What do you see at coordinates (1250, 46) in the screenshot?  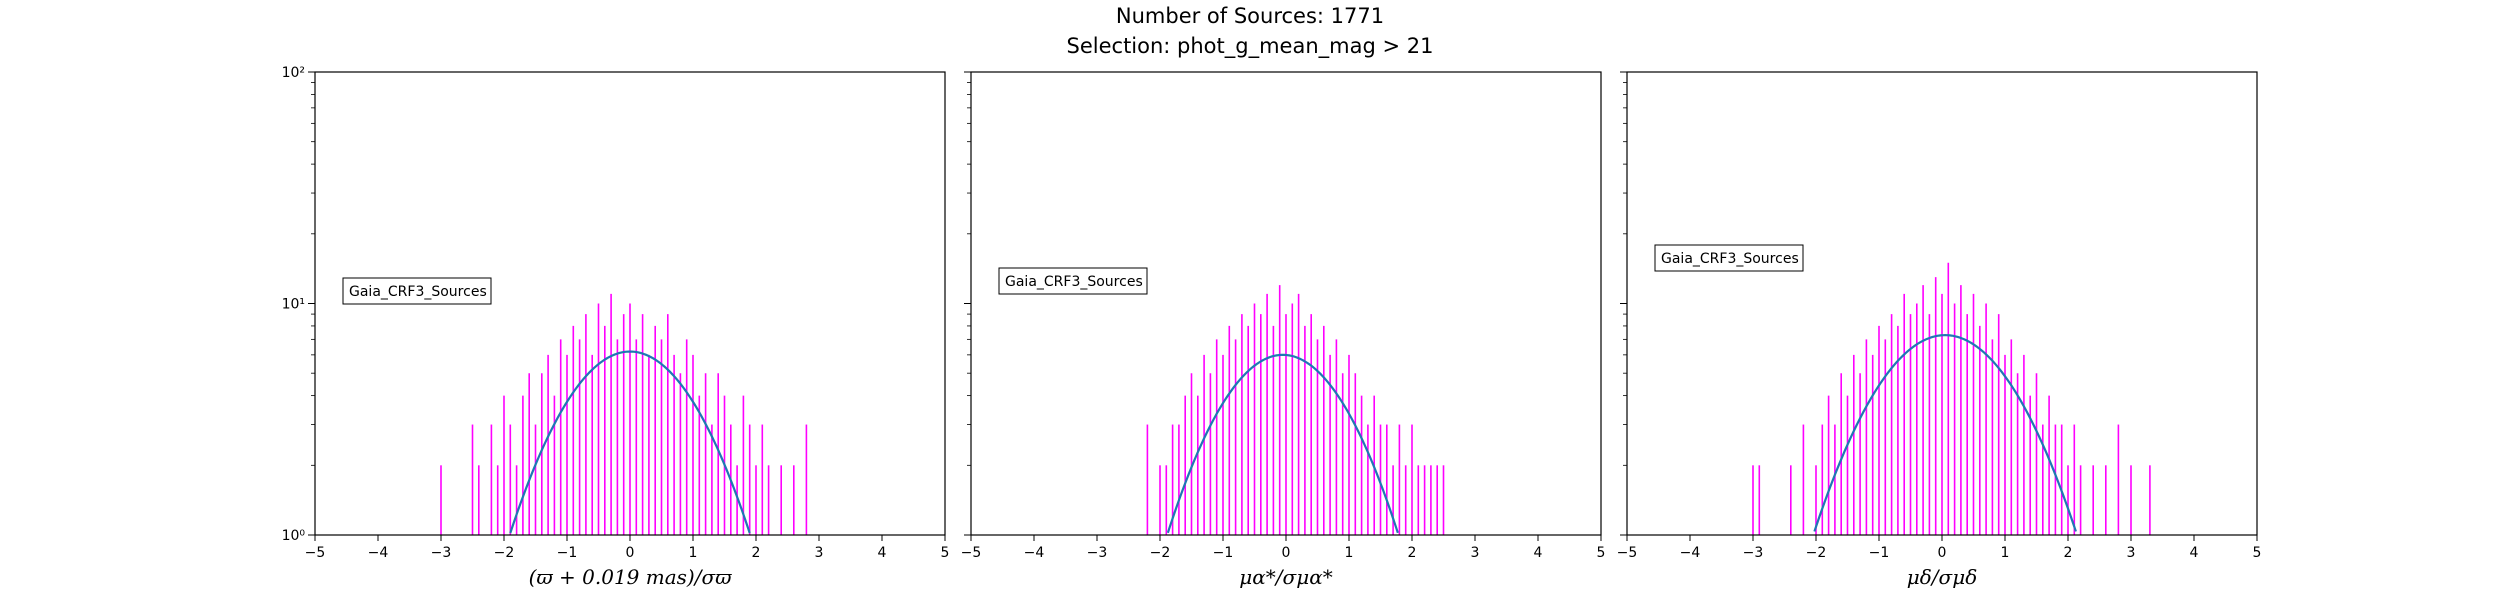 I see `figure-title-line2: Selection: phot_g_mean_mag > 21` at bounding box center [1250, 46].